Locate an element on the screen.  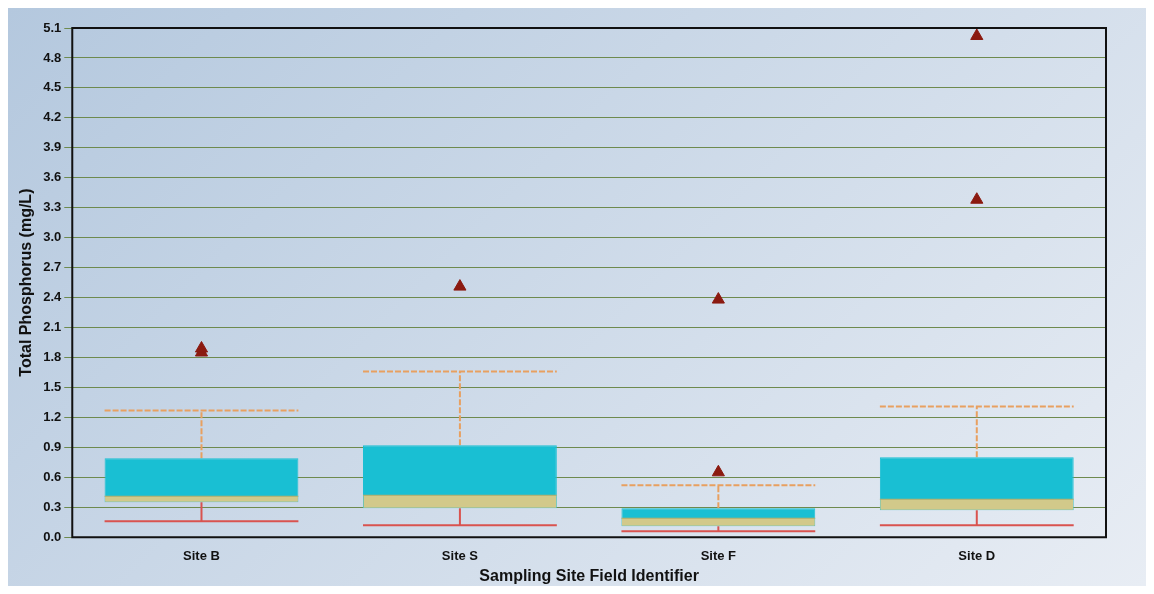
y-tick-label: 2.7 is located at coordinates (52, 267).